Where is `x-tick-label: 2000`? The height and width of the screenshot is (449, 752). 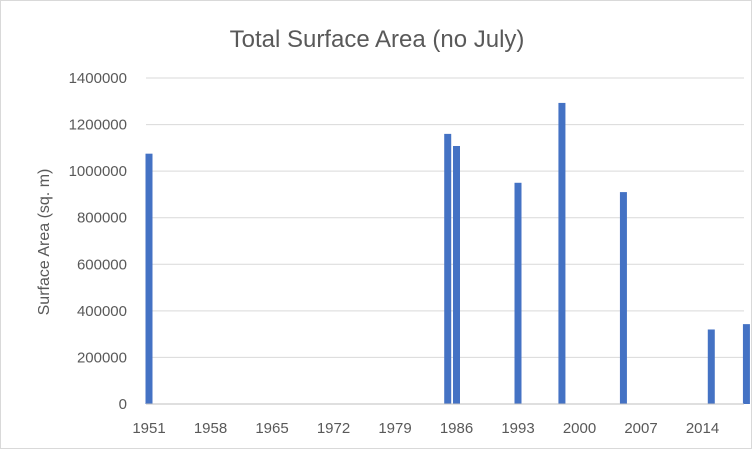
x-tick-label: 2000 is located at coordinates (579, 428).